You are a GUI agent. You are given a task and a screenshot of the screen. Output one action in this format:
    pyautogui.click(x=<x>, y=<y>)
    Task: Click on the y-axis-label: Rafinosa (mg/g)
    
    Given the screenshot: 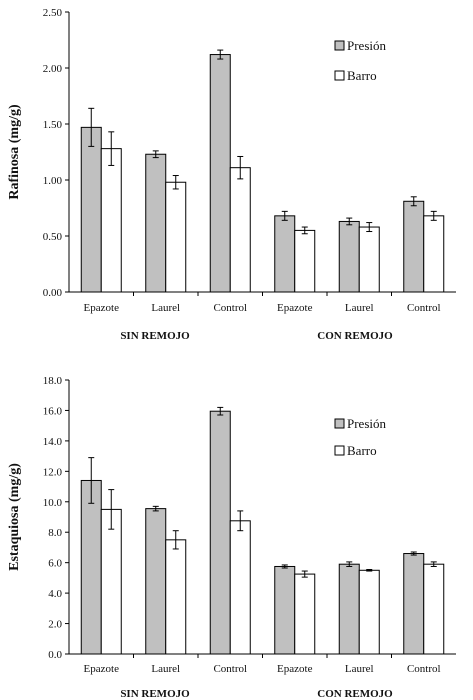 What is the action you would take?
    pyautogui.click(x=14, y=152)
    